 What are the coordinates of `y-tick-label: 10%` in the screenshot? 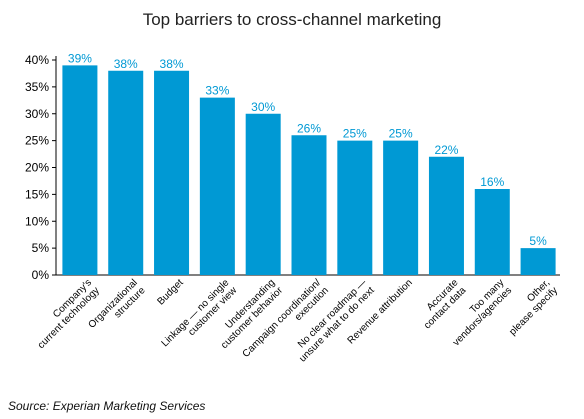 It's located at (37, 221).